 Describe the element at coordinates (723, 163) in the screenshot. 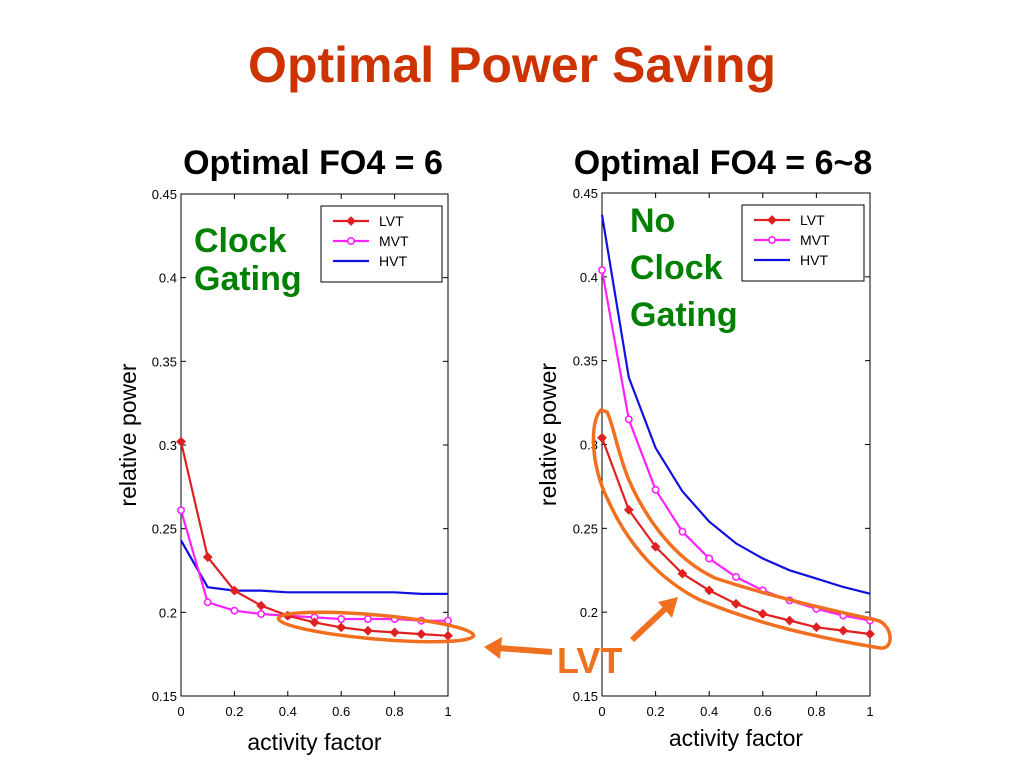

I see `chart-title: Optimal FO4 = 6~8` at that location.